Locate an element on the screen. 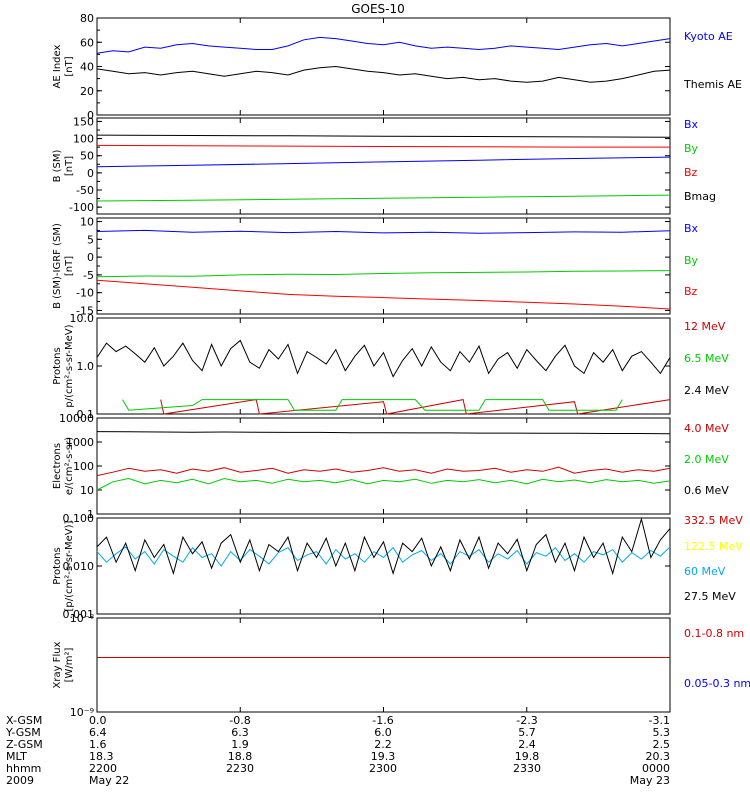 This screenshot has height=800, width=750. y-tick-label: 1000 is located at coordinates (80, 442).